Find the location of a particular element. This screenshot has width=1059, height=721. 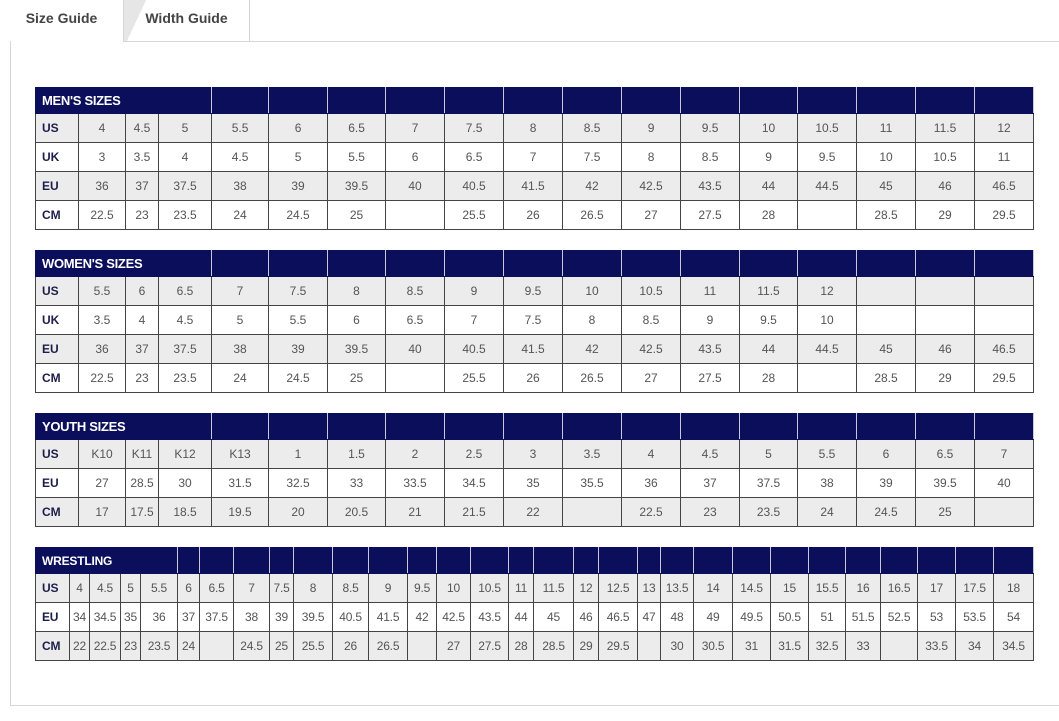

size-cell: 9.5 is located at coordinates (710, 128).